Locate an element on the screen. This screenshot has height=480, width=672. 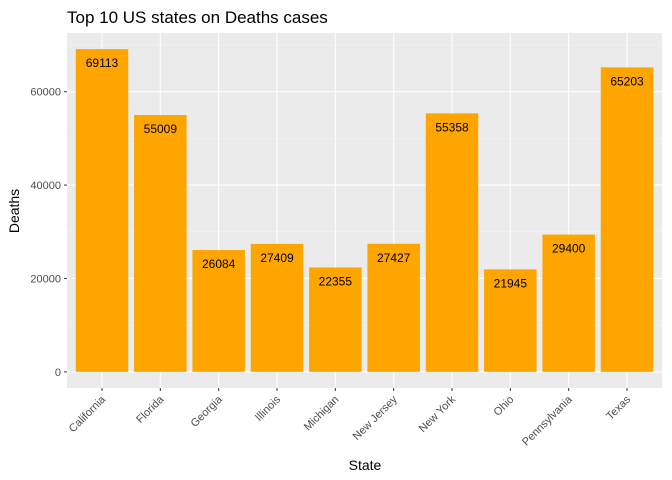
bar-value-label: 22355 is located at coordinates (336, 281).